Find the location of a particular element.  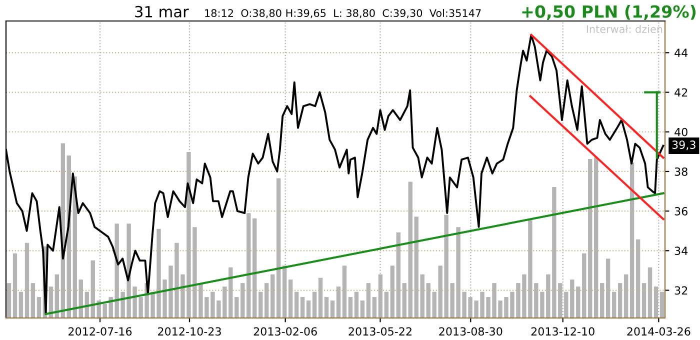

y-tick-label: 42 is located at coordinates (681, 92).